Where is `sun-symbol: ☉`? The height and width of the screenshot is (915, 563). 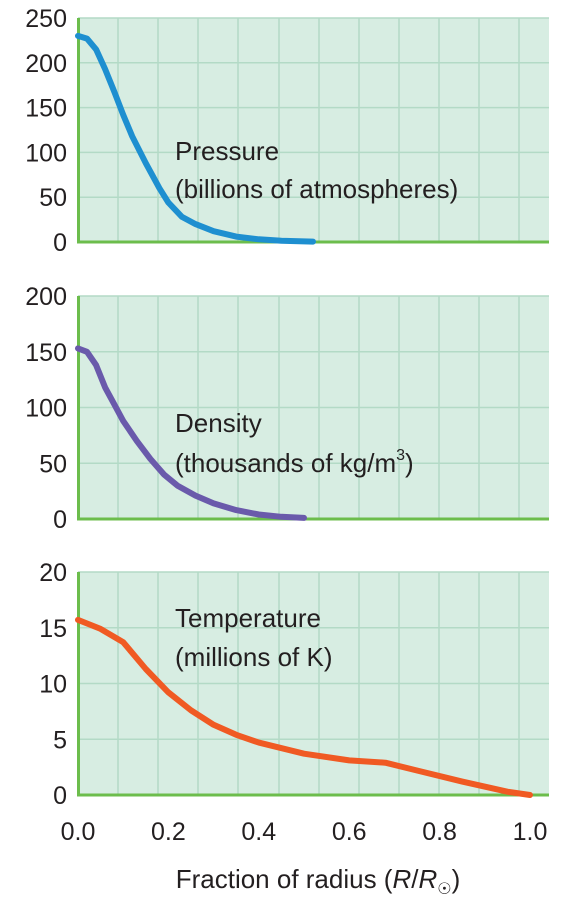
sun-symbol: ☉ is located at coordinates (444, 889).